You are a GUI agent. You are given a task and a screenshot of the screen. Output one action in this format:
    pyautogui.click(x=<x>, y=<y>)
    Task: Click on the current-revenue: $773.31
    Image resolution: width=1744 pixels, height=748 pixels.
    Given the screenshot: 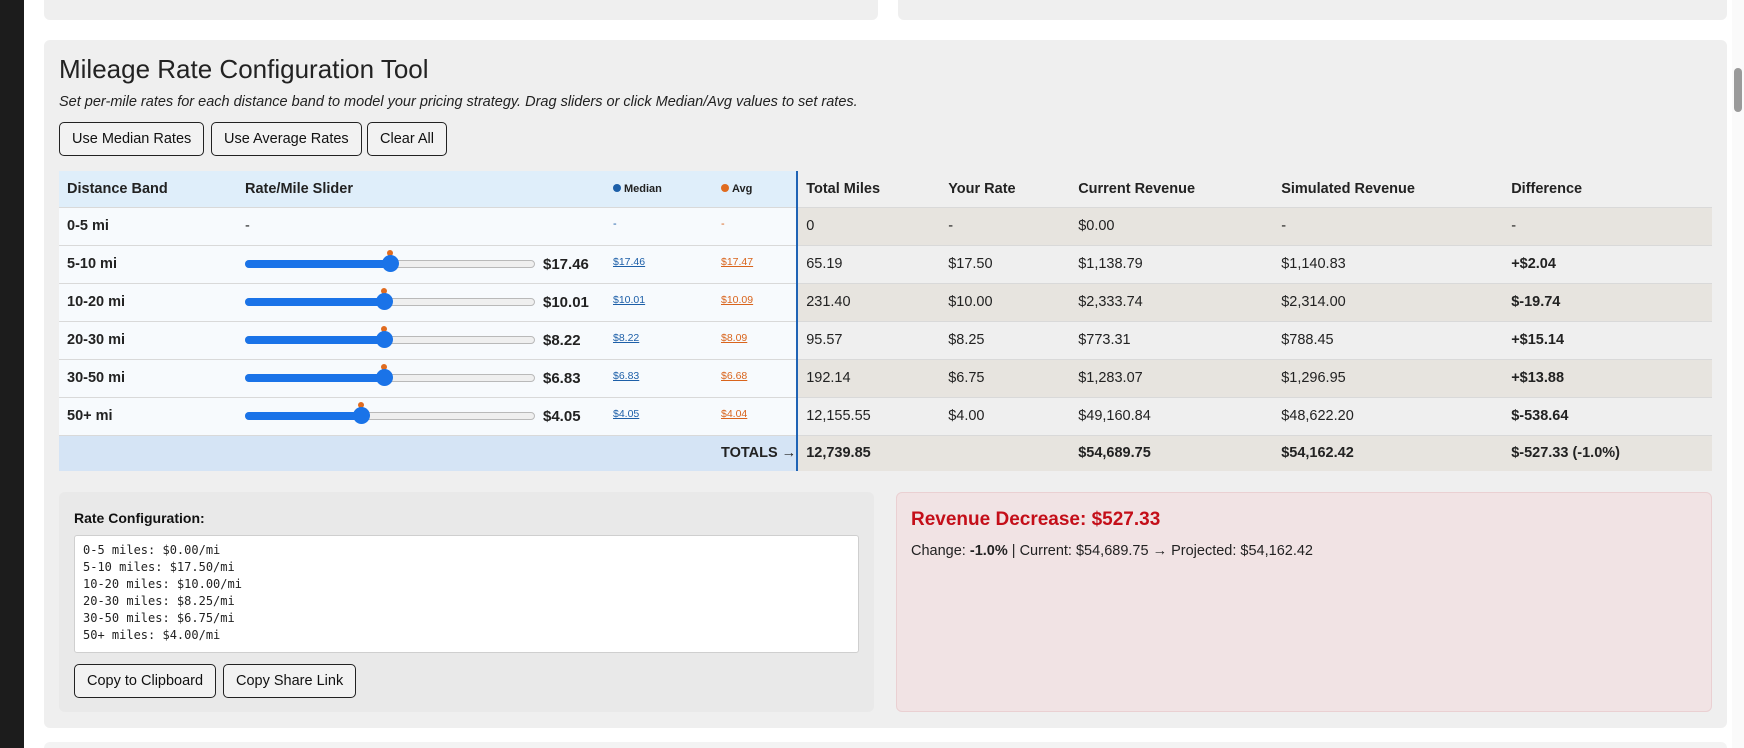 What is the action you would take?
    pyautogui.click(x=1172, y=339)
    